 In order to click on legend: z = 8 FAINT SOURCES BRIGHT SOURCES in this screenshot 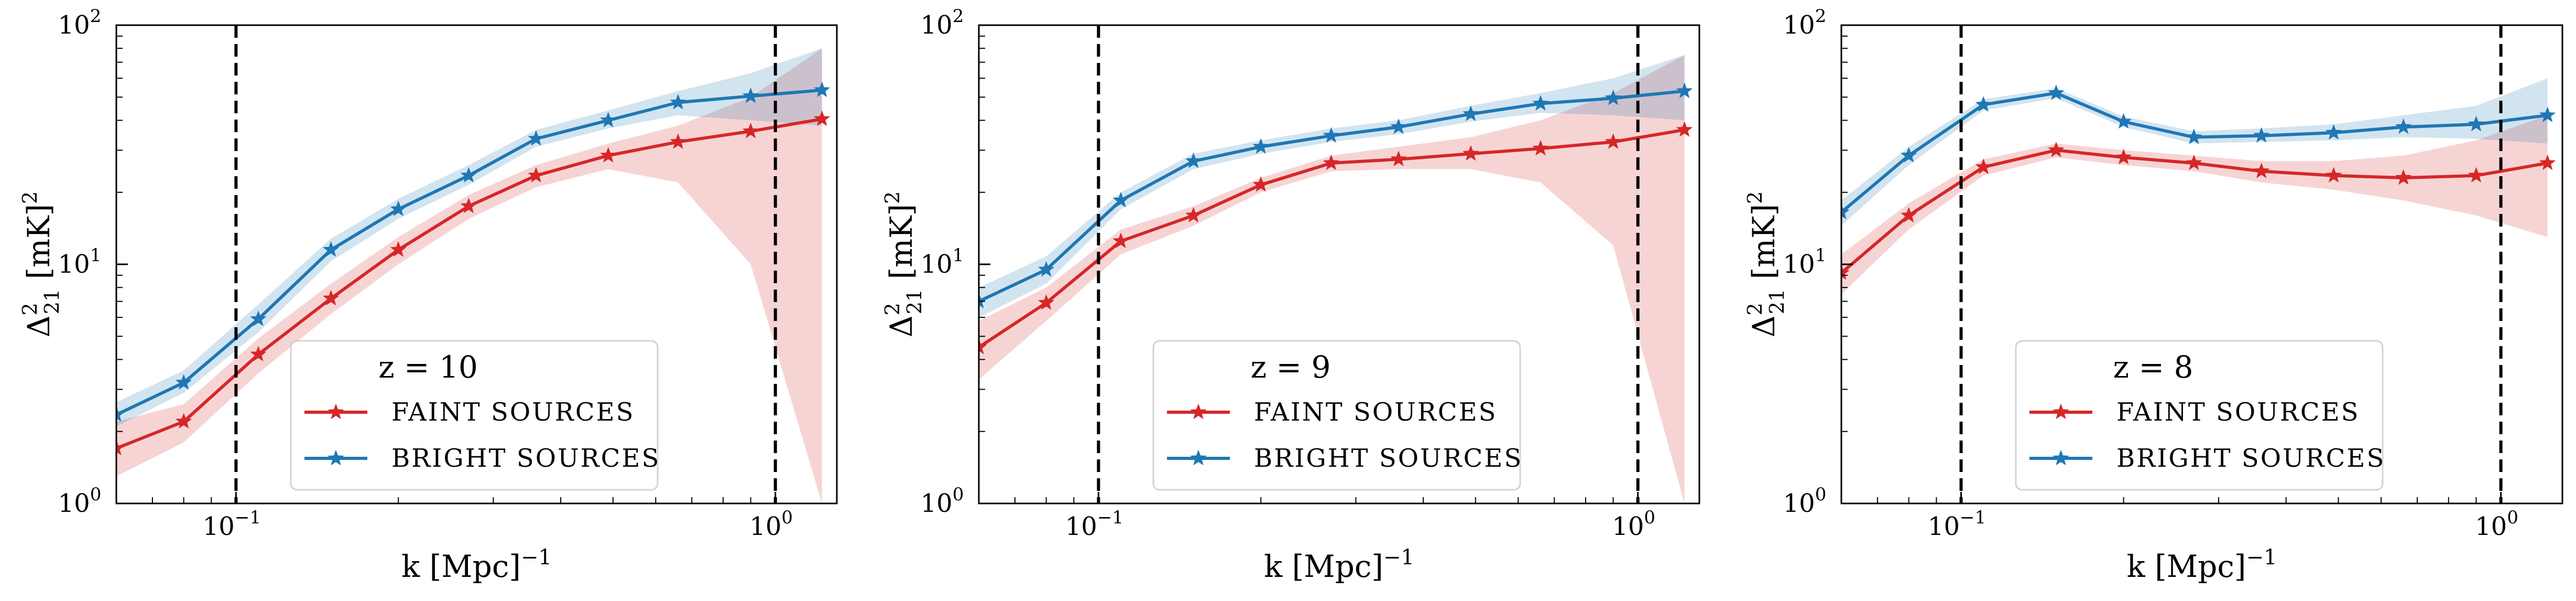, I will do `click(2200, 415)`.